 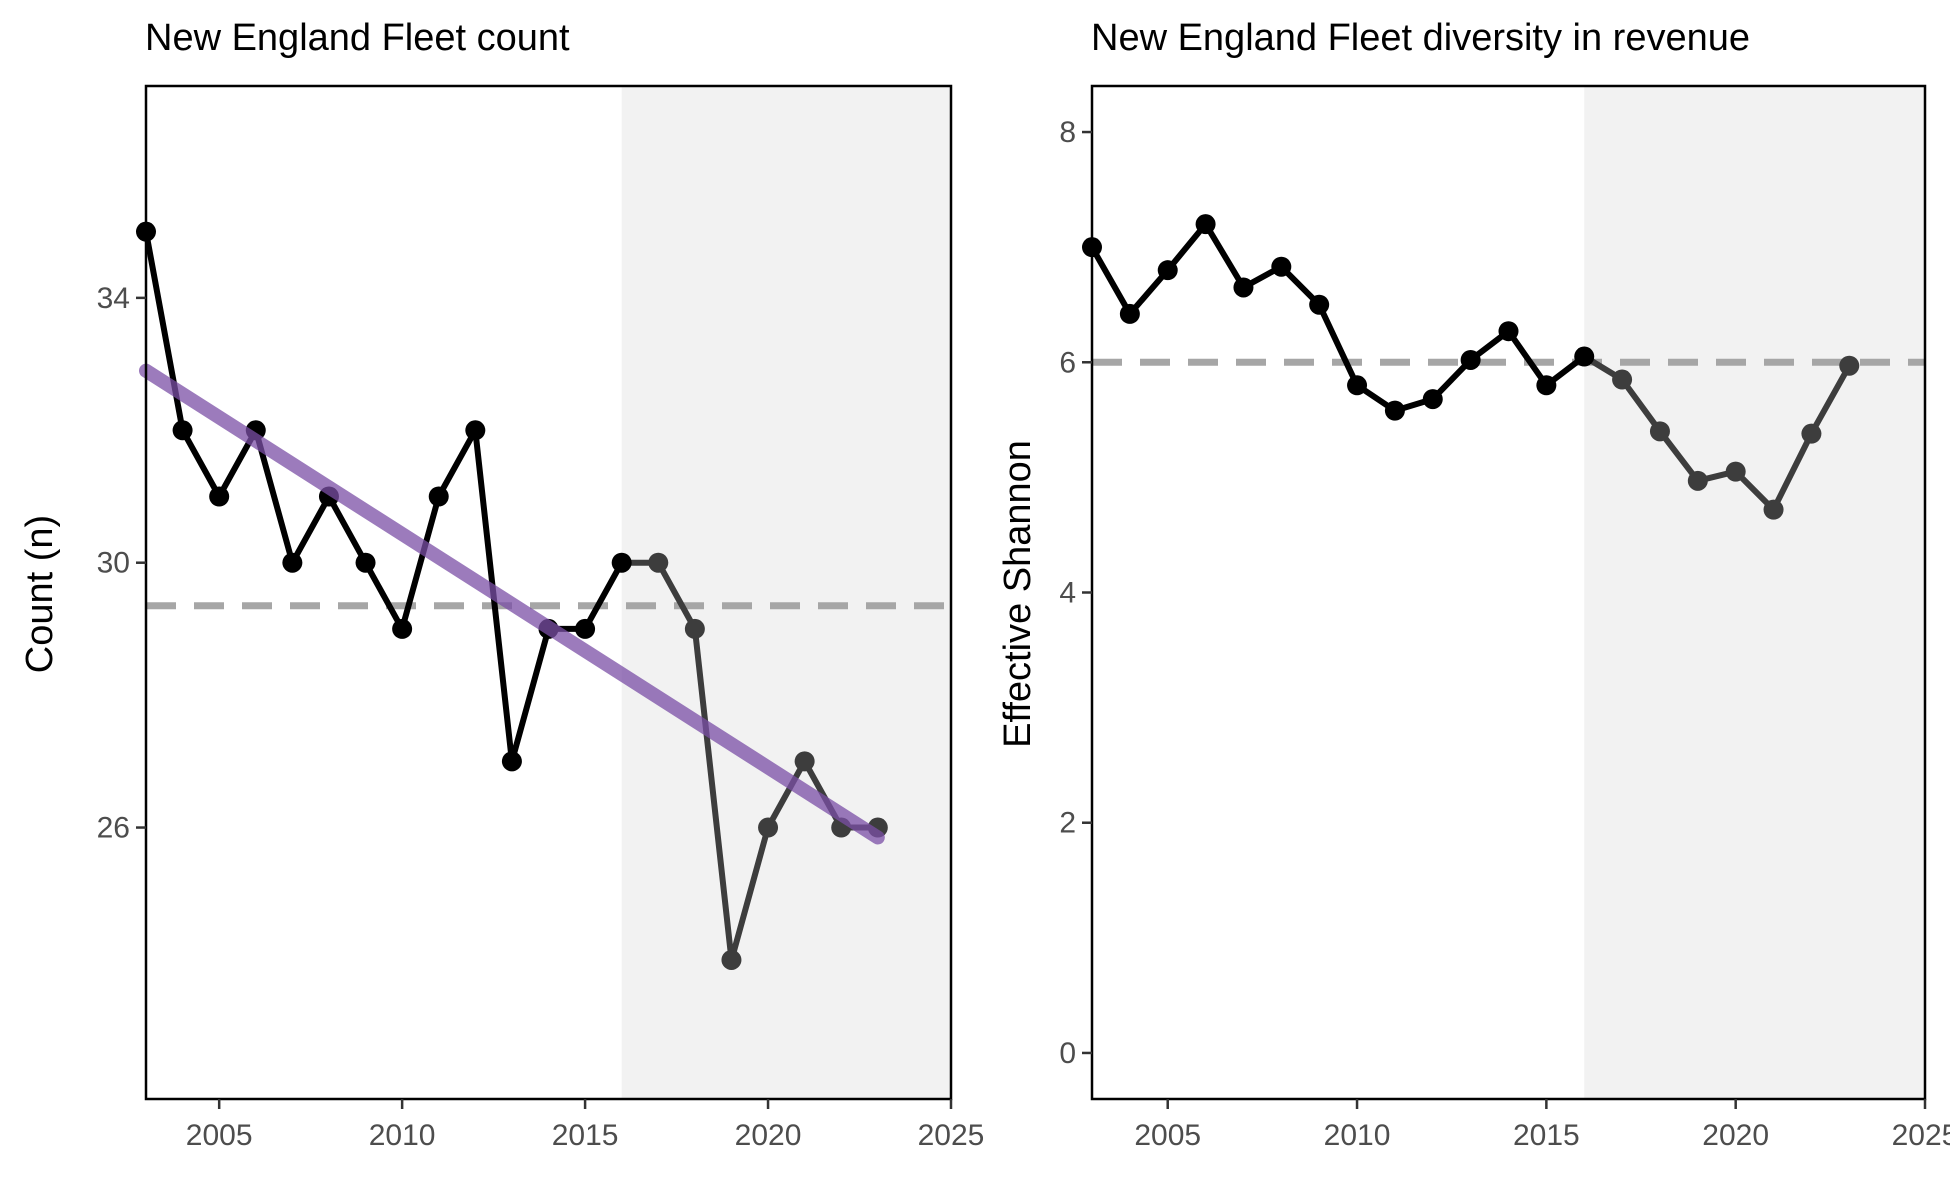 I want to click on series-line-recent, so click(x=1717, y=433).